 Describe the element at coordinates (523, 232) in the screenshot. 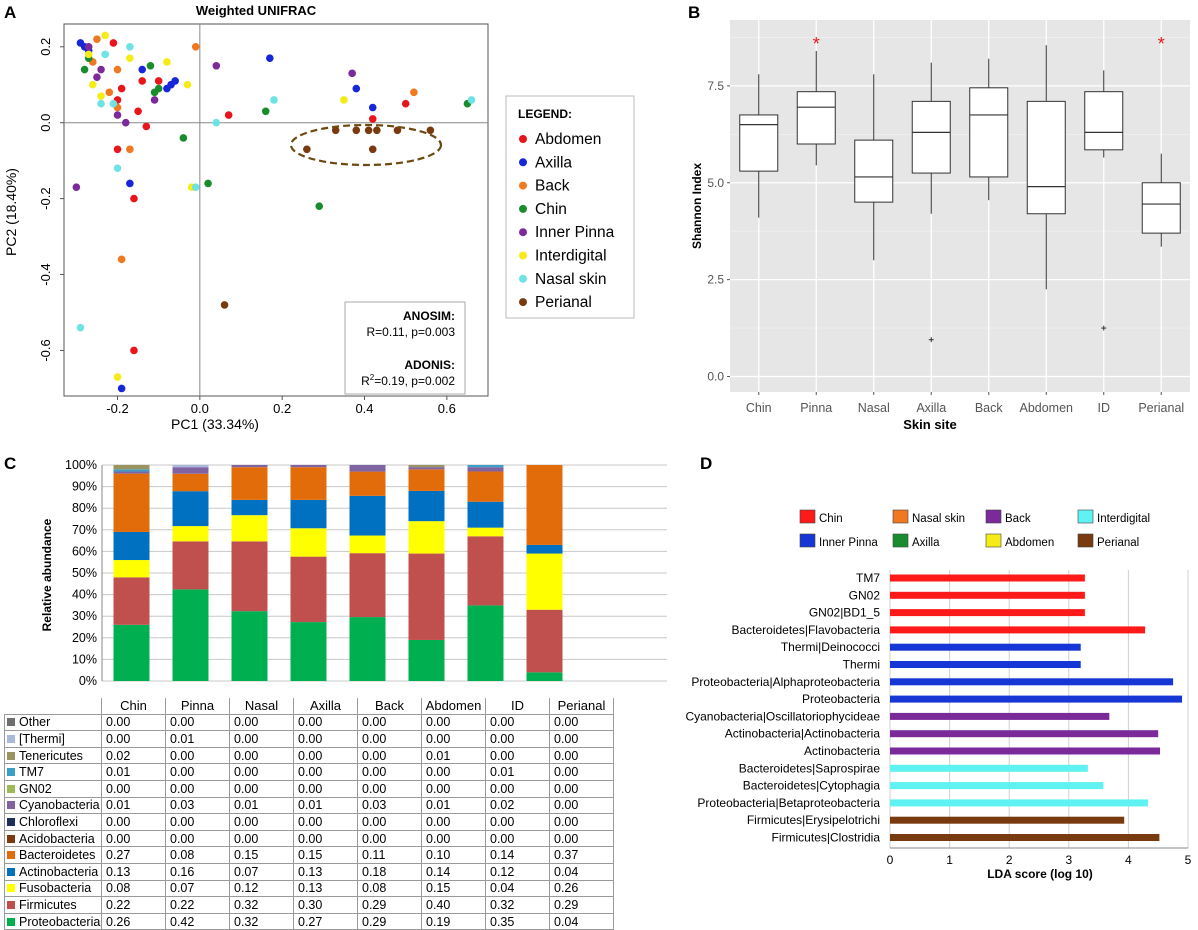

I see `legend-marker-inner-pinna` at that location.